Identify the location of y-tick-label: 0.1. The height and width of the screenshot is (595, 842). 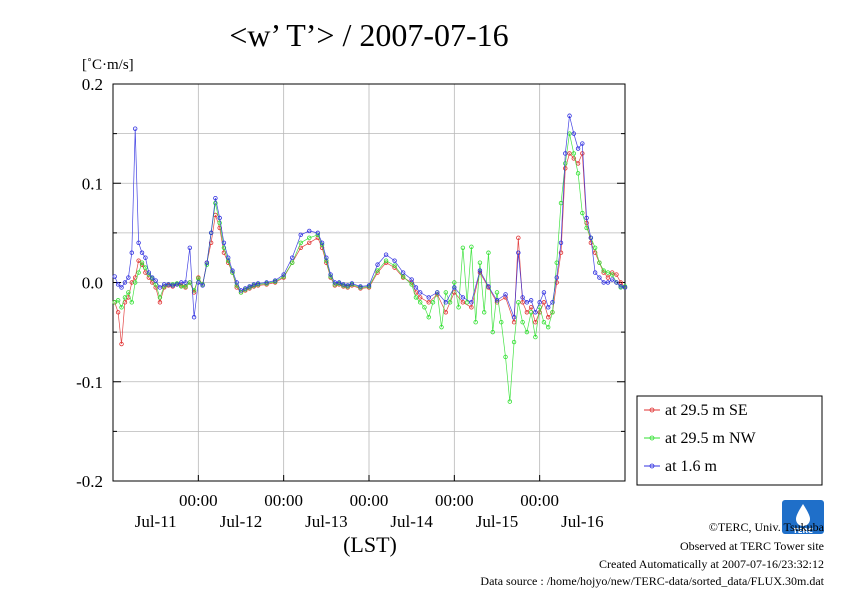
(92, 183).